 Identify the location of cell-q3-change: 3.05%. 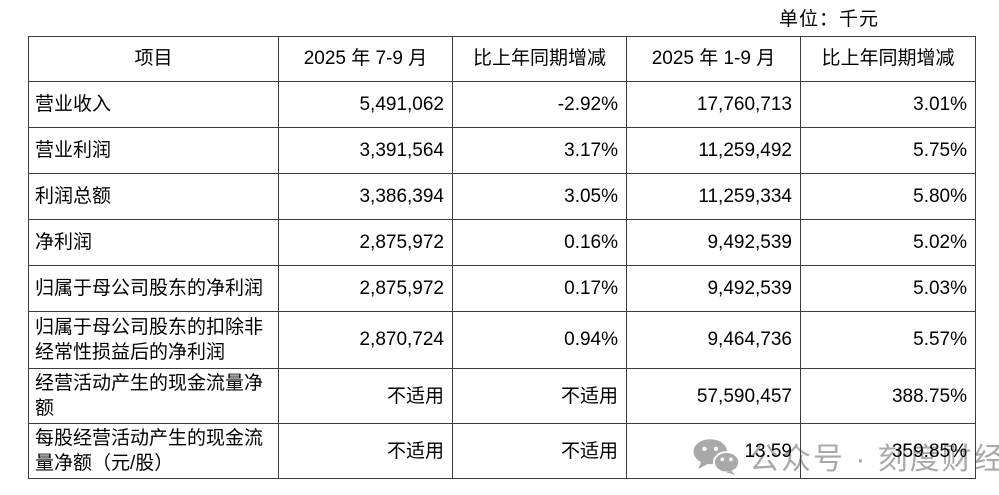
(539, 196).